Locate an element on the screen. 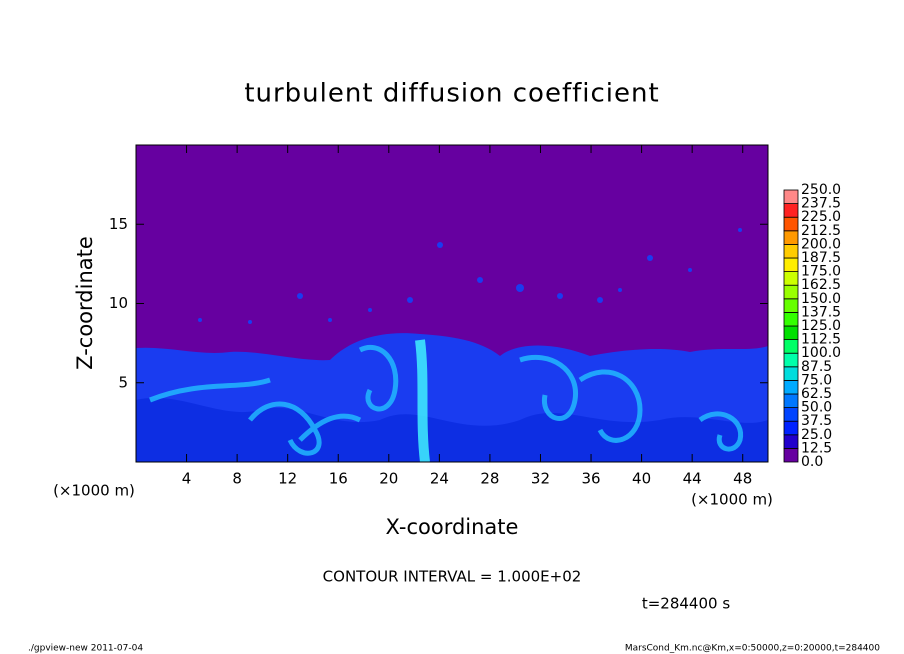 The width and height of the screenshot is (904, 654). swirls is located at coordinates (446, 400).